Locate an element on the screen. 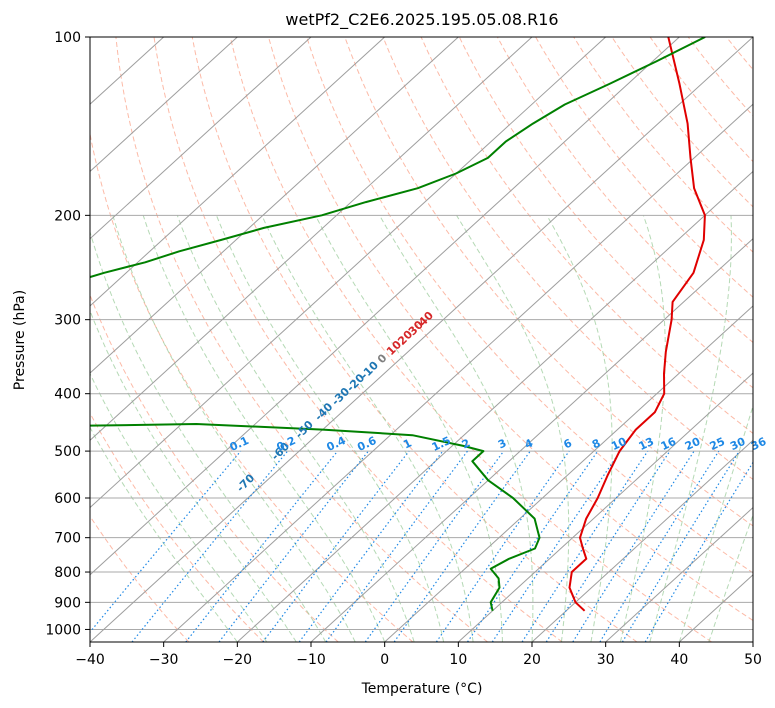 This screenshot has height=708, width=775. y-tick-label: 300 is located at coordinates (67, 321).